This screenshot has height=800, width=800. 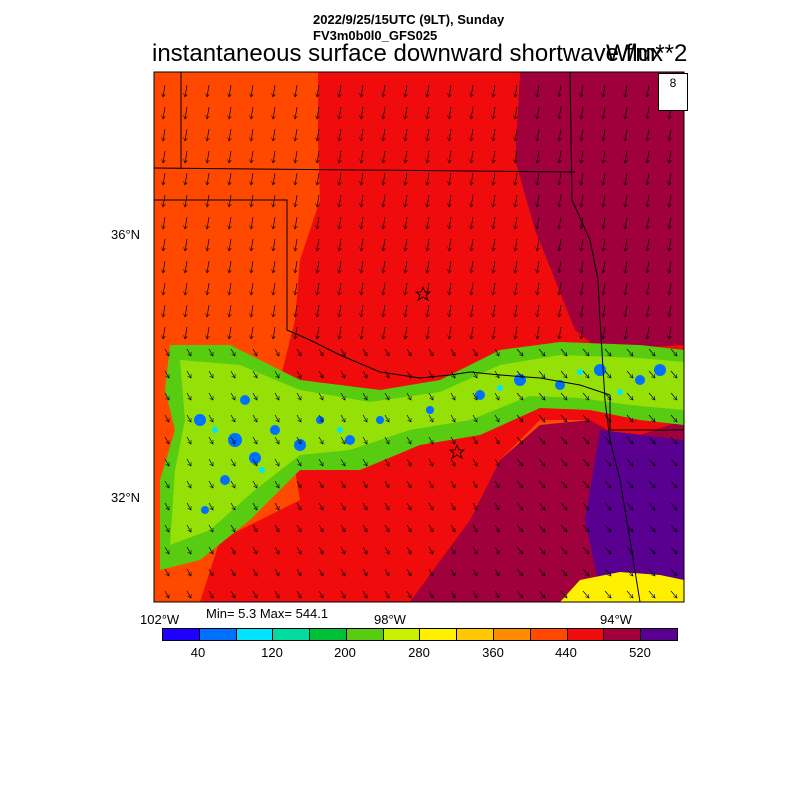 I want to click on colorbar-tick-label: 120, so click(x=272, y=652).